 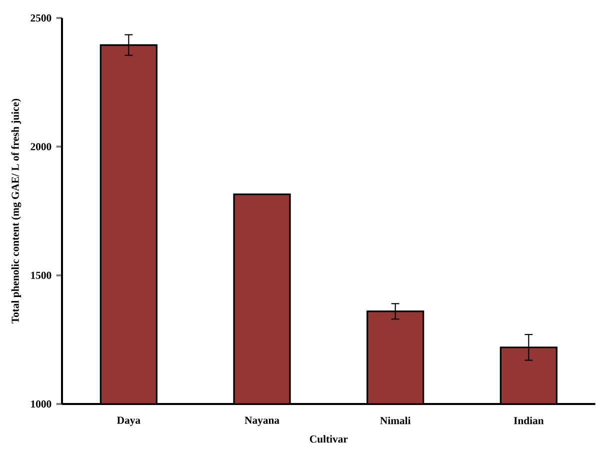 What do you see at coordinates (41, 275) in the screenshot?
I see `y-tick-label: 1500` at bounding box center [41, 275].